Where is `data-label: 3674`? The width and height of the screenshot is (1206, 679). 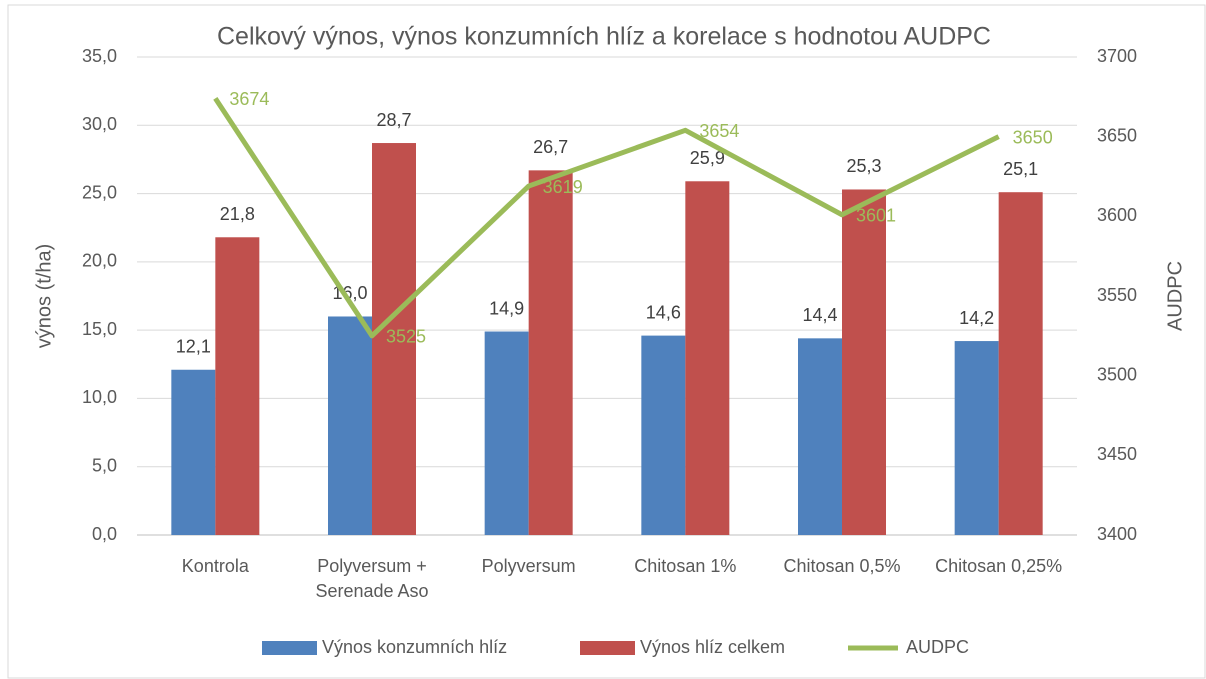
data-label: 3674 is located at coordinates (249, 99).